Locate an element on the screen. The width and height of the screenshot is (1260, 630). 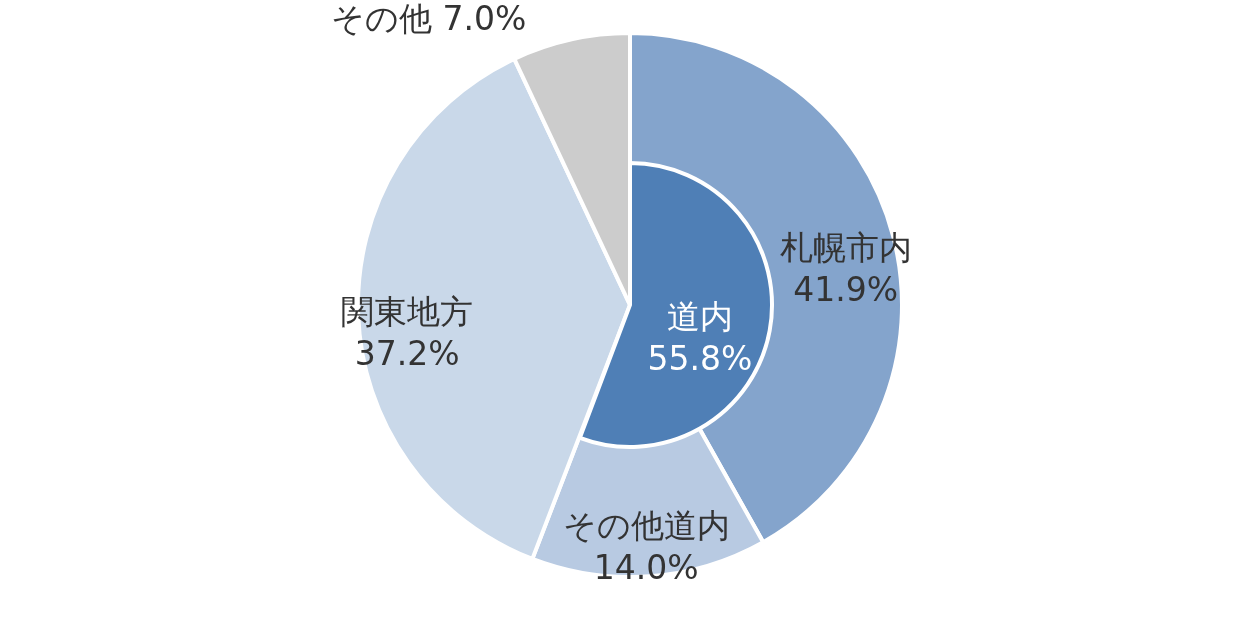
category-label: 道内 is located at coordinates (699, 316).